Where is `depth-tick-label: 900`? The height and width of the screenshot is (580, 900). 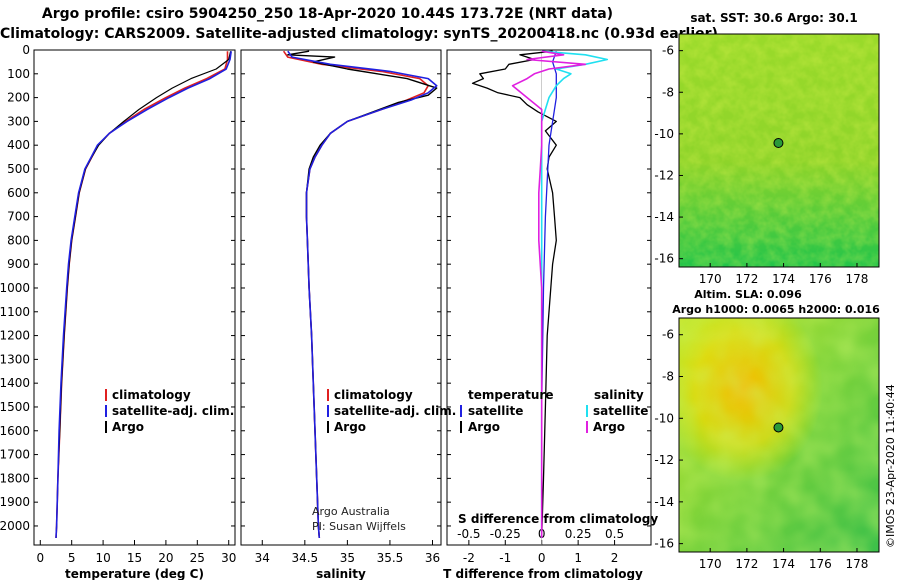
depth-tick-label: 900 is located at coordinates (18, 264).